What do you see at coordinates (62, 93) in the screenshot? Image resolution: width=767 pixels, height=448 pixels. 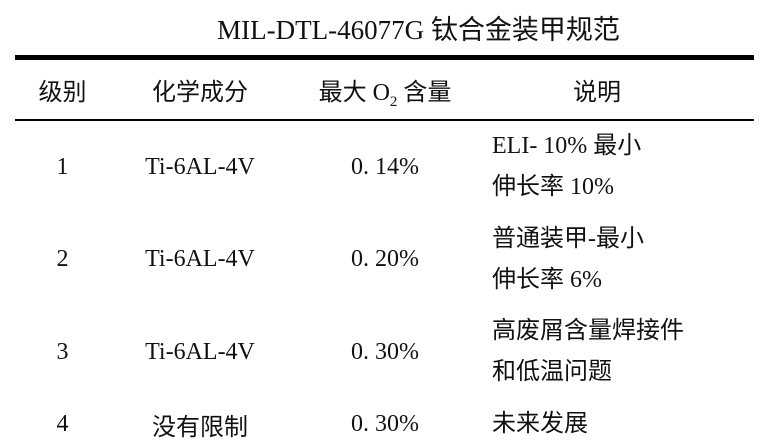 I see `header-grade: 级别` at bounding box center [62, 93].